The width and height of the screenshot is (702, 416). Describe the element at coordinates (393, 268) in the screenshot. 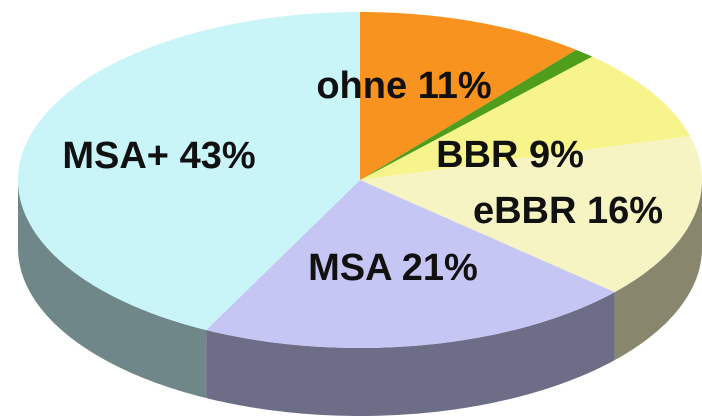

I see `slice-label: MSA 21%` at that location.